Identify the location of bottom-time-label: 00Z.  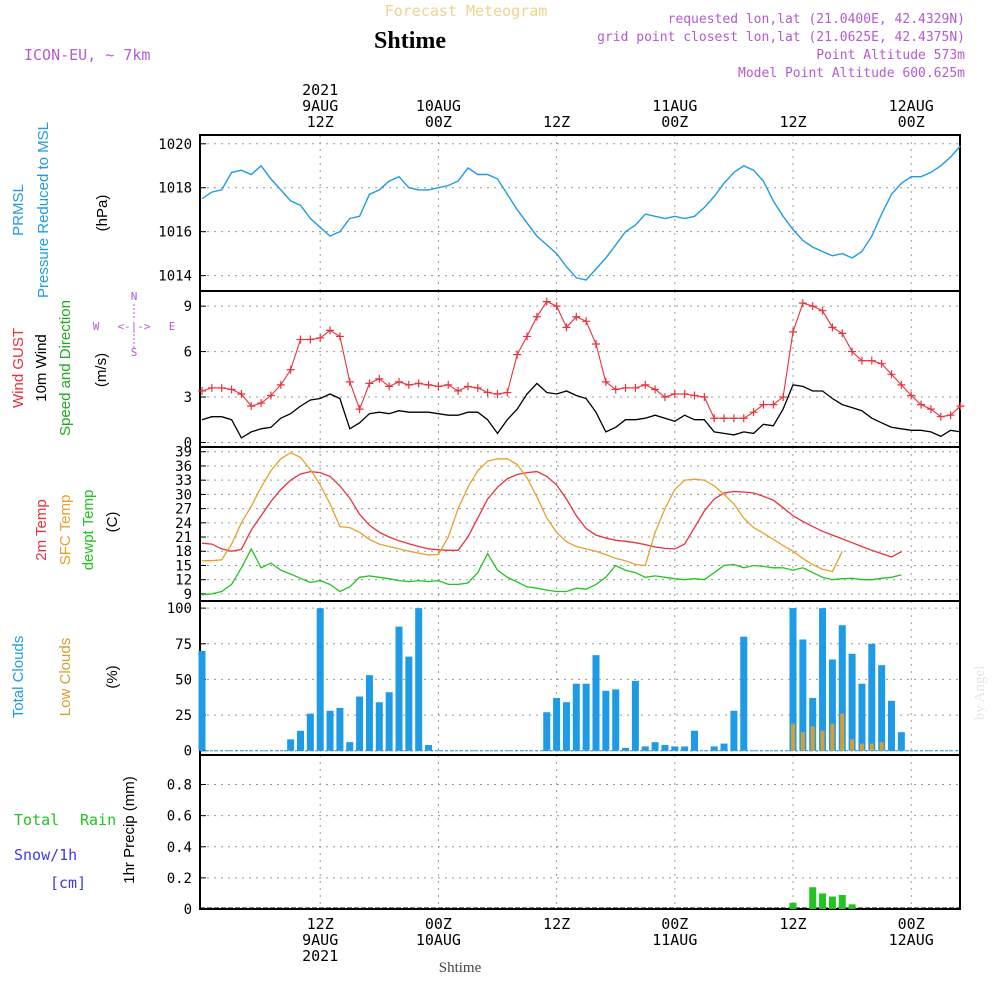
(674, 924).